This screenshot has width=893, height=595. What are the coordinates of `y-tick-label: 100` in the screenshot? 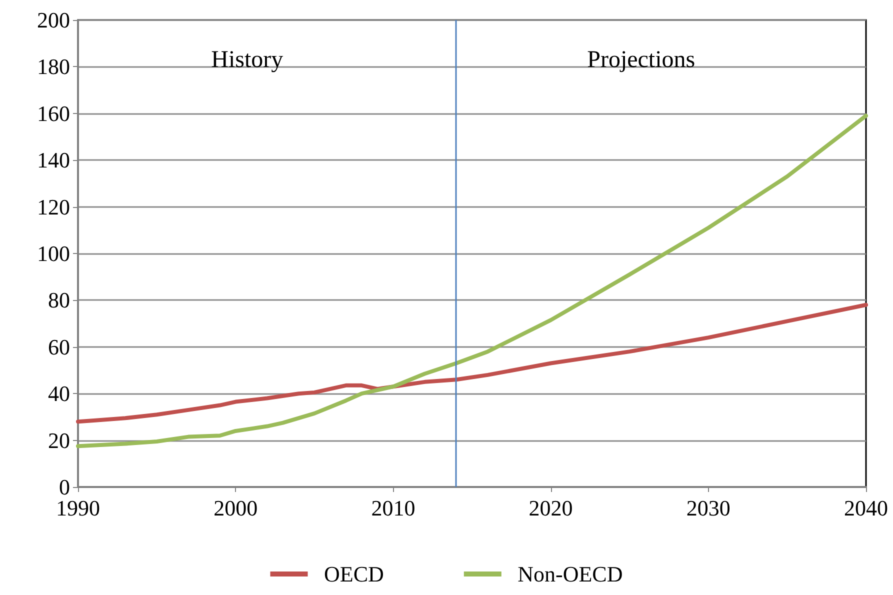 It's located at (53, 253).